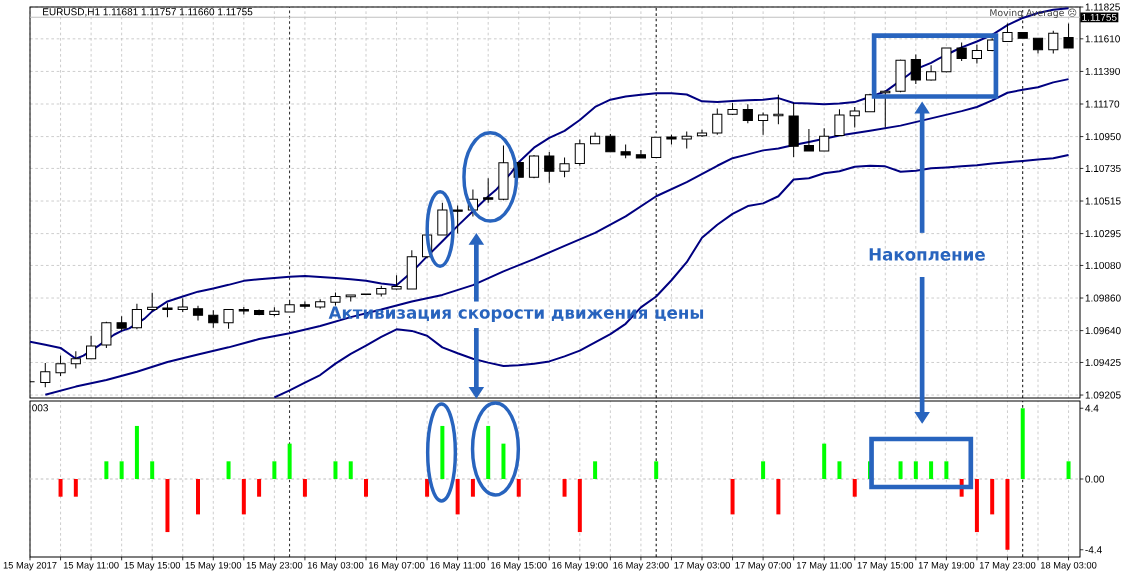 Image resolution: width=1123 pixels, height=576 pixels. I want to click on y-tick-label: 0.00, so click(1094, 479).